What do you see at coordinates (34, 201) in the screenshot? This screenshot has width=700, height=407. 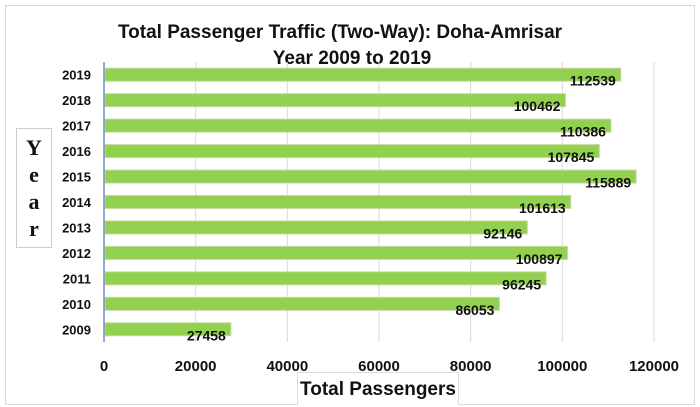 I see `y-axis-title-letter: a` at bounding box center [34, 201].